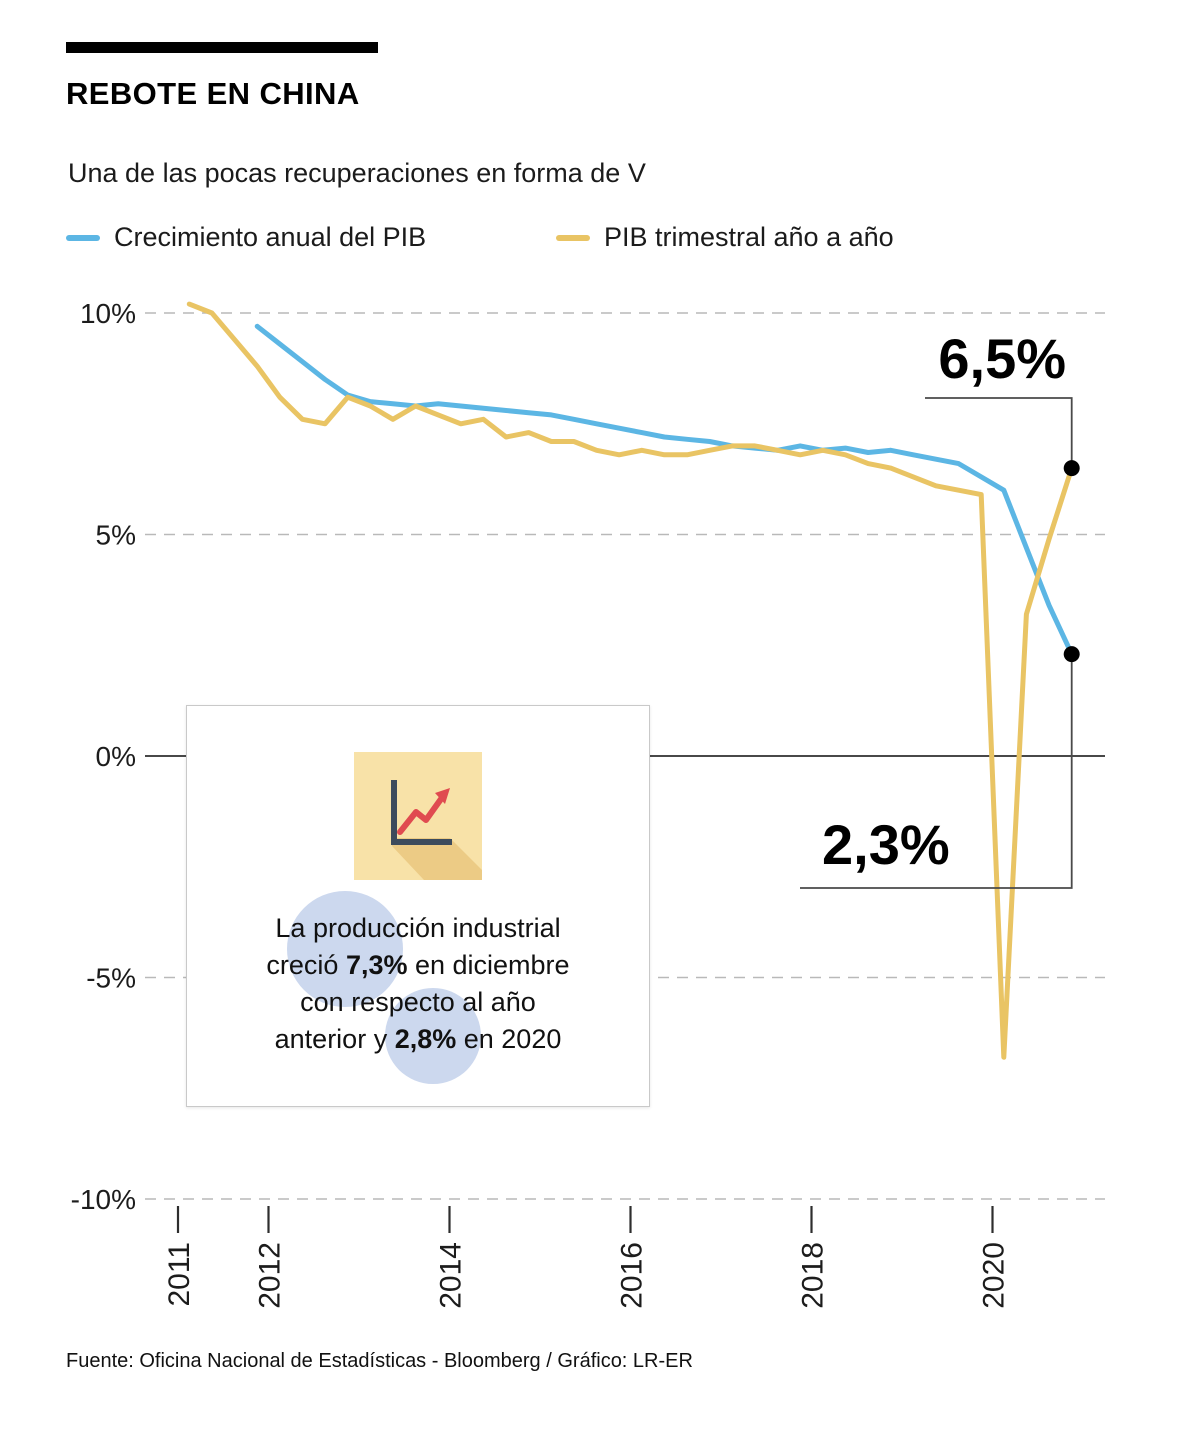 The width and height of the screenshot is (1200, 1438). Describe the element at coordinates (108, 313) in the screenshot. I see `y-tick-label: 10%` at that location.